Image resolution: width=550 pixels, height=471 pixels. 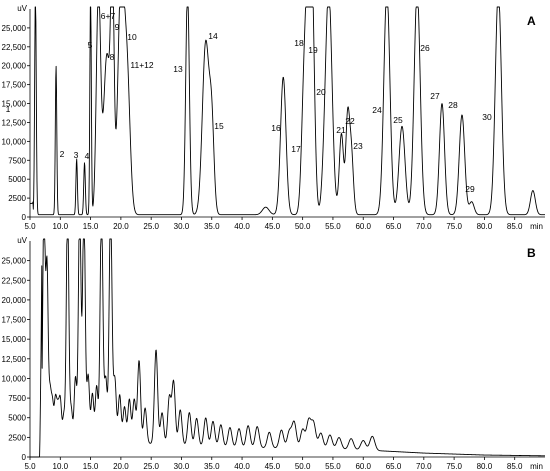 What do you see at coordinates (17, 179) in the screenshot?
I see `panel-a-y-tick-label: 5000` at bounding box center [17, 179].